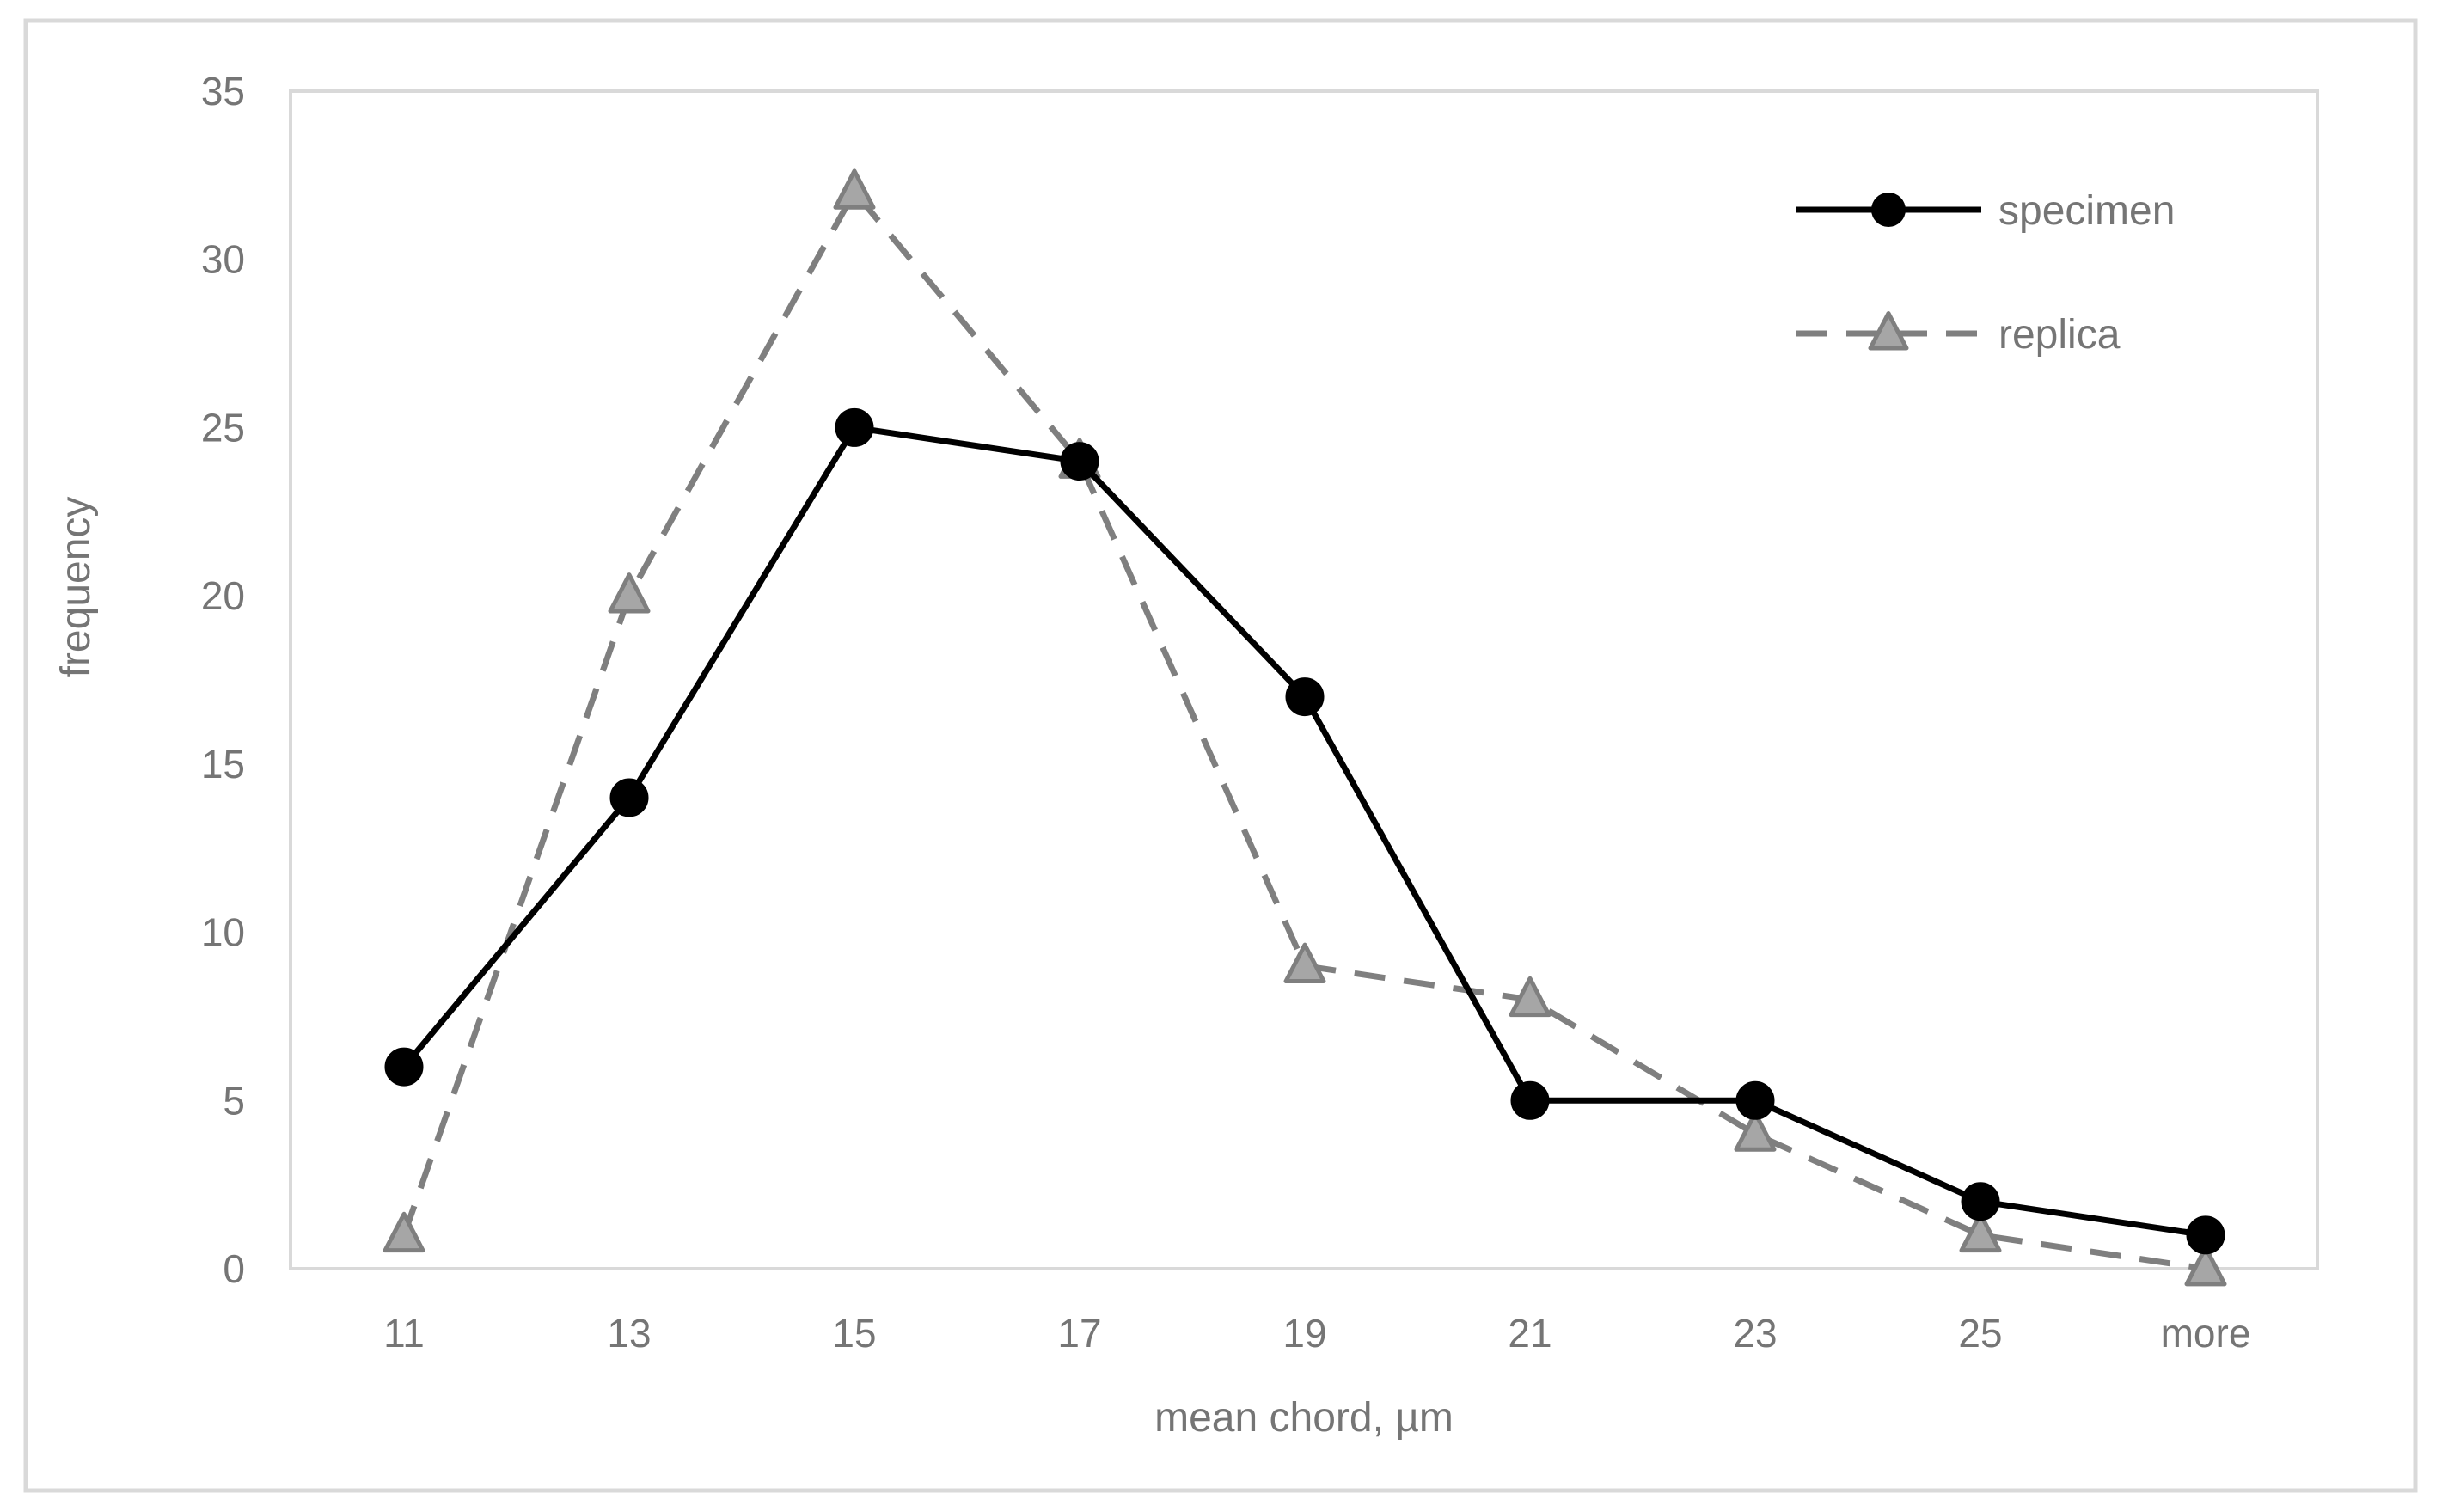  I want to click on x-axis-tick-labels: 11 13 15 17 19 21 23 25 more, so click(1316, 1333).